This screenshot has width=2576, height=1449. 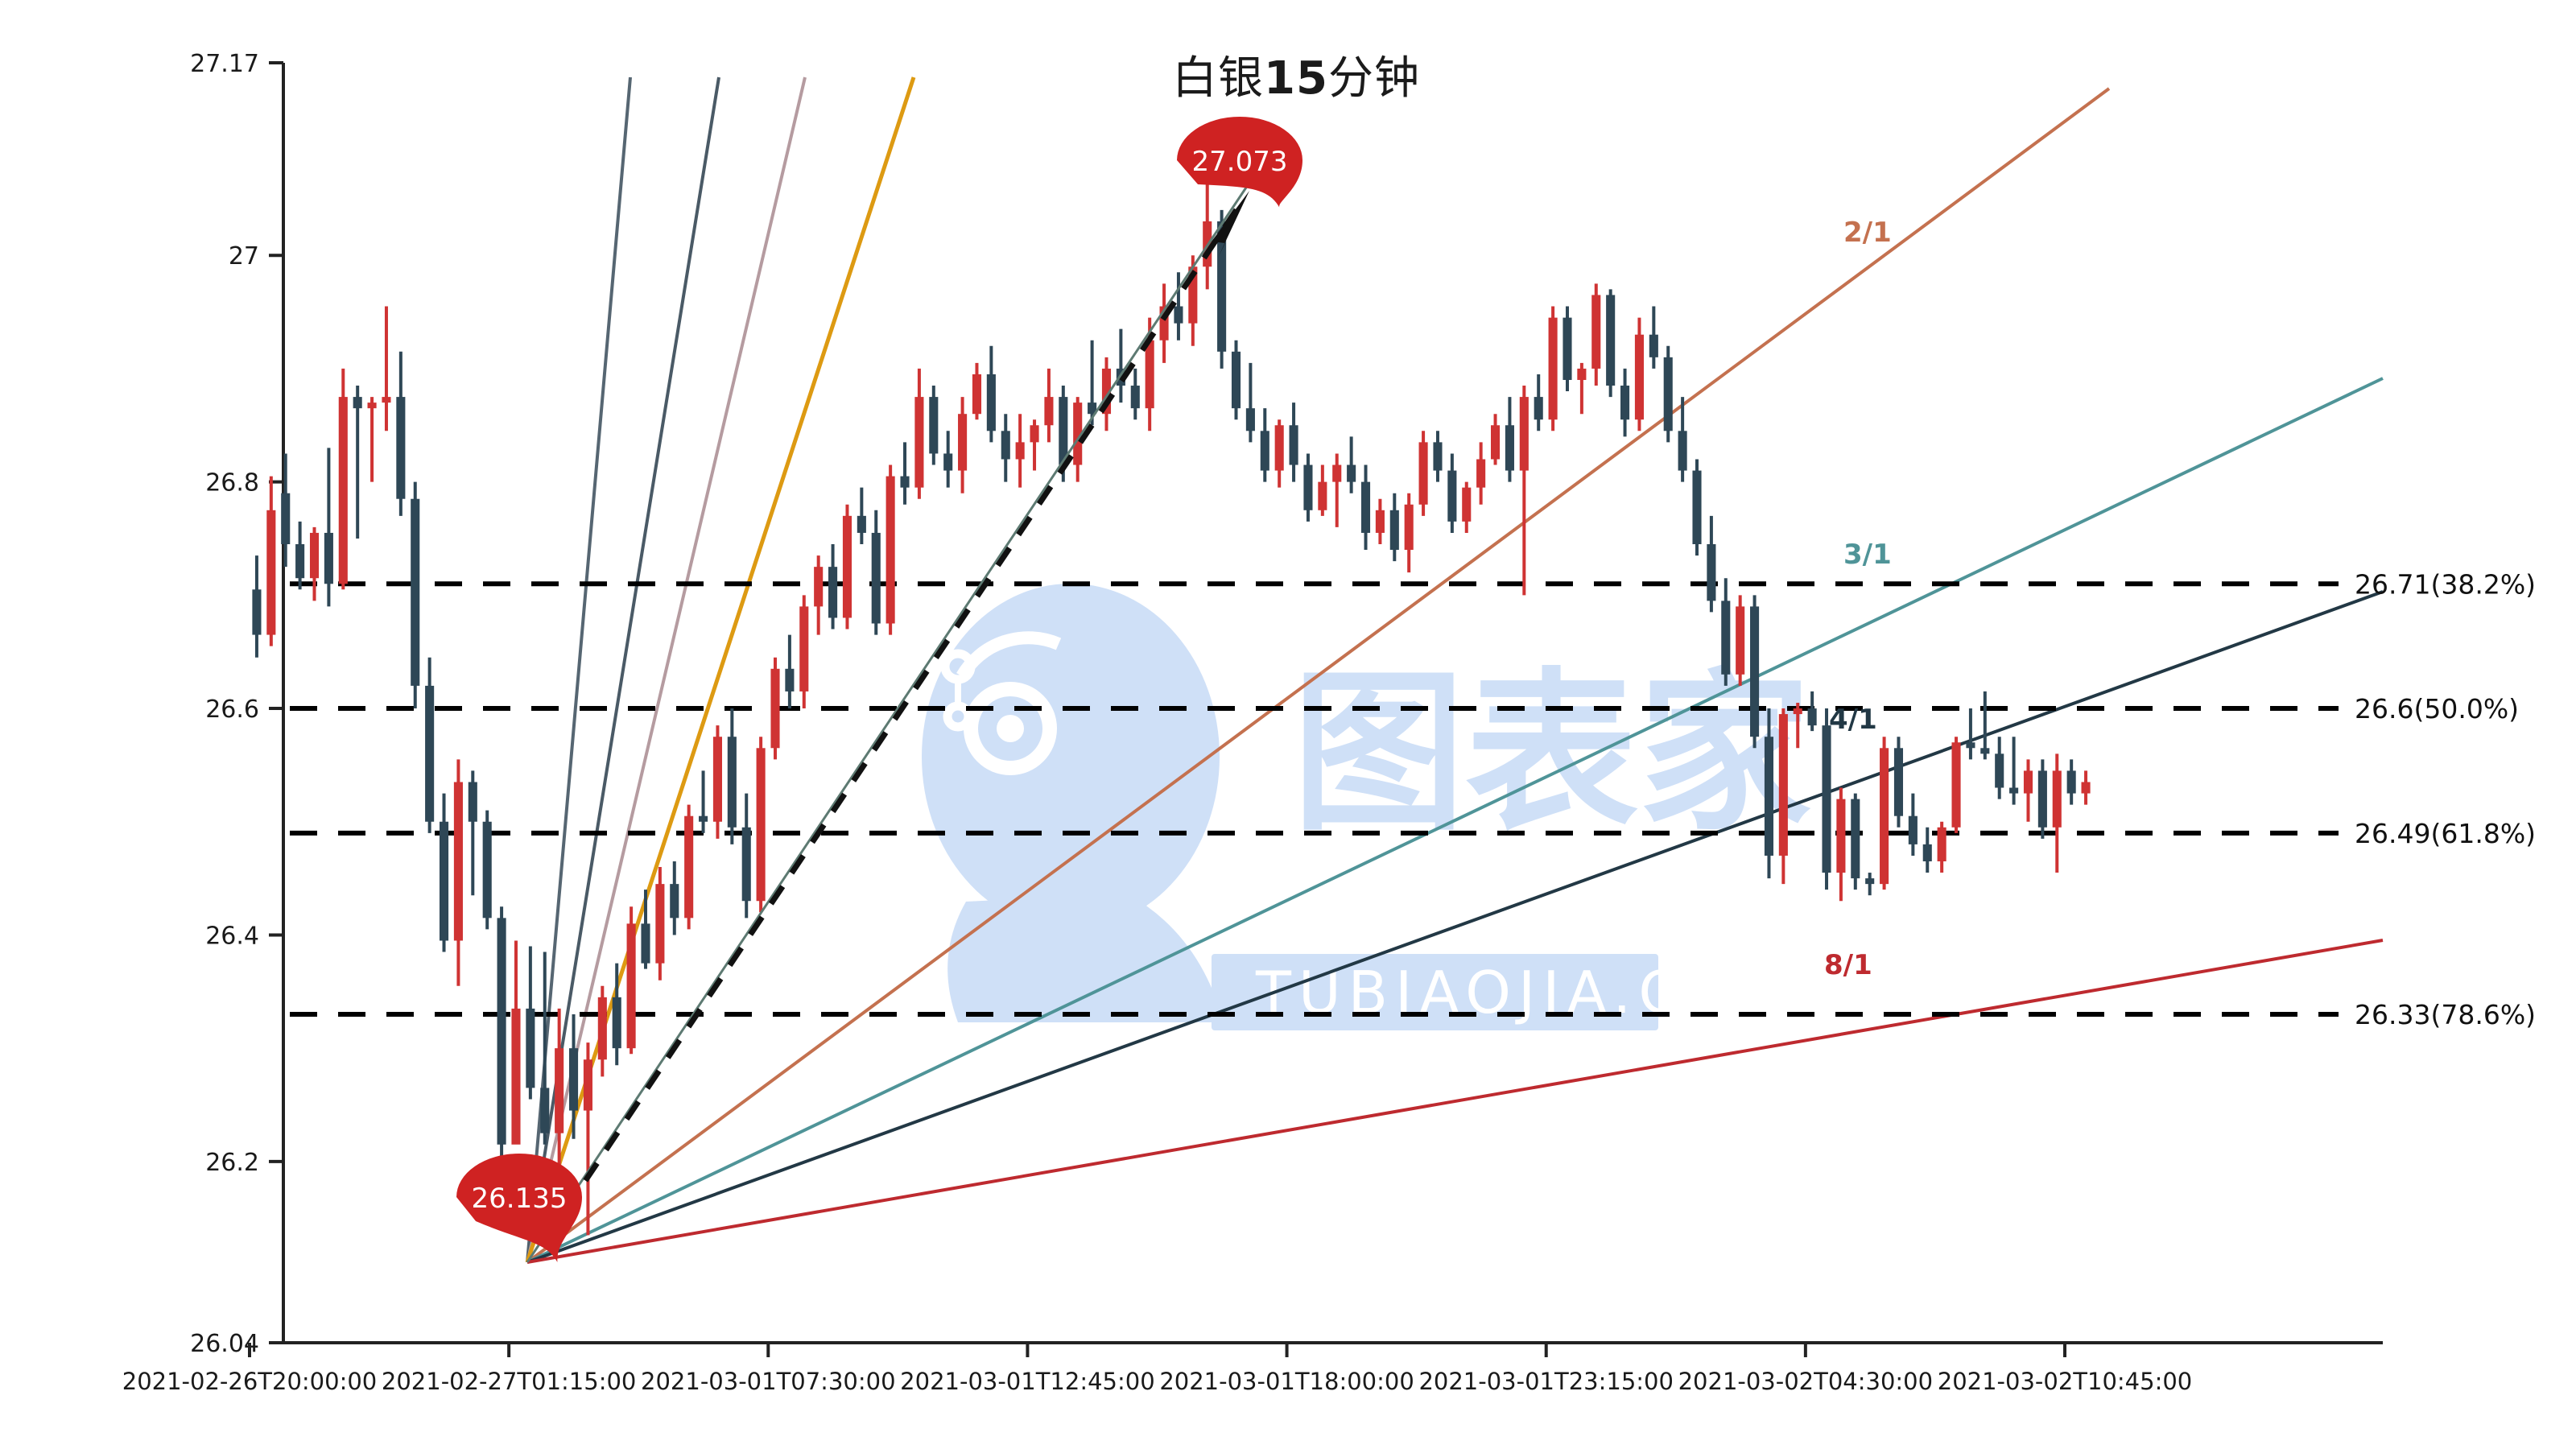 What do you see at coordinates (2065, 1381) in the screenshot?
I see `x-tick-label: 2021-03-02T10:45:00` at bounding box center [2065, 1381].